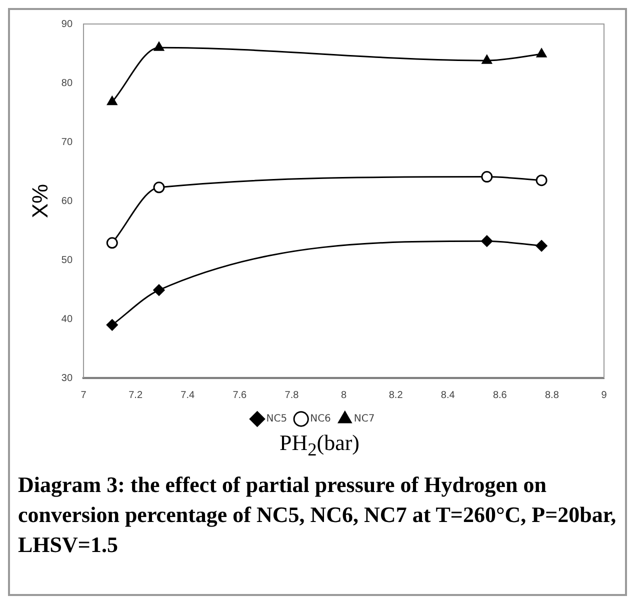 This screenshot has height=607, width=639. What do you see at coordinates (240, 395) in the screenshot?
I see `x-tick-label: 7.6` at bounding box center [240, 395].